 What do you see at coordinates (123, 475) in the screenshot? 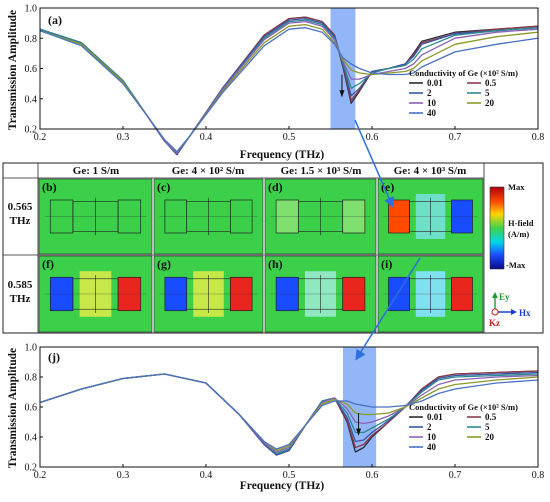
I see `chart-j-x-tick-label: 0.3` at bounding box center [123, 475].